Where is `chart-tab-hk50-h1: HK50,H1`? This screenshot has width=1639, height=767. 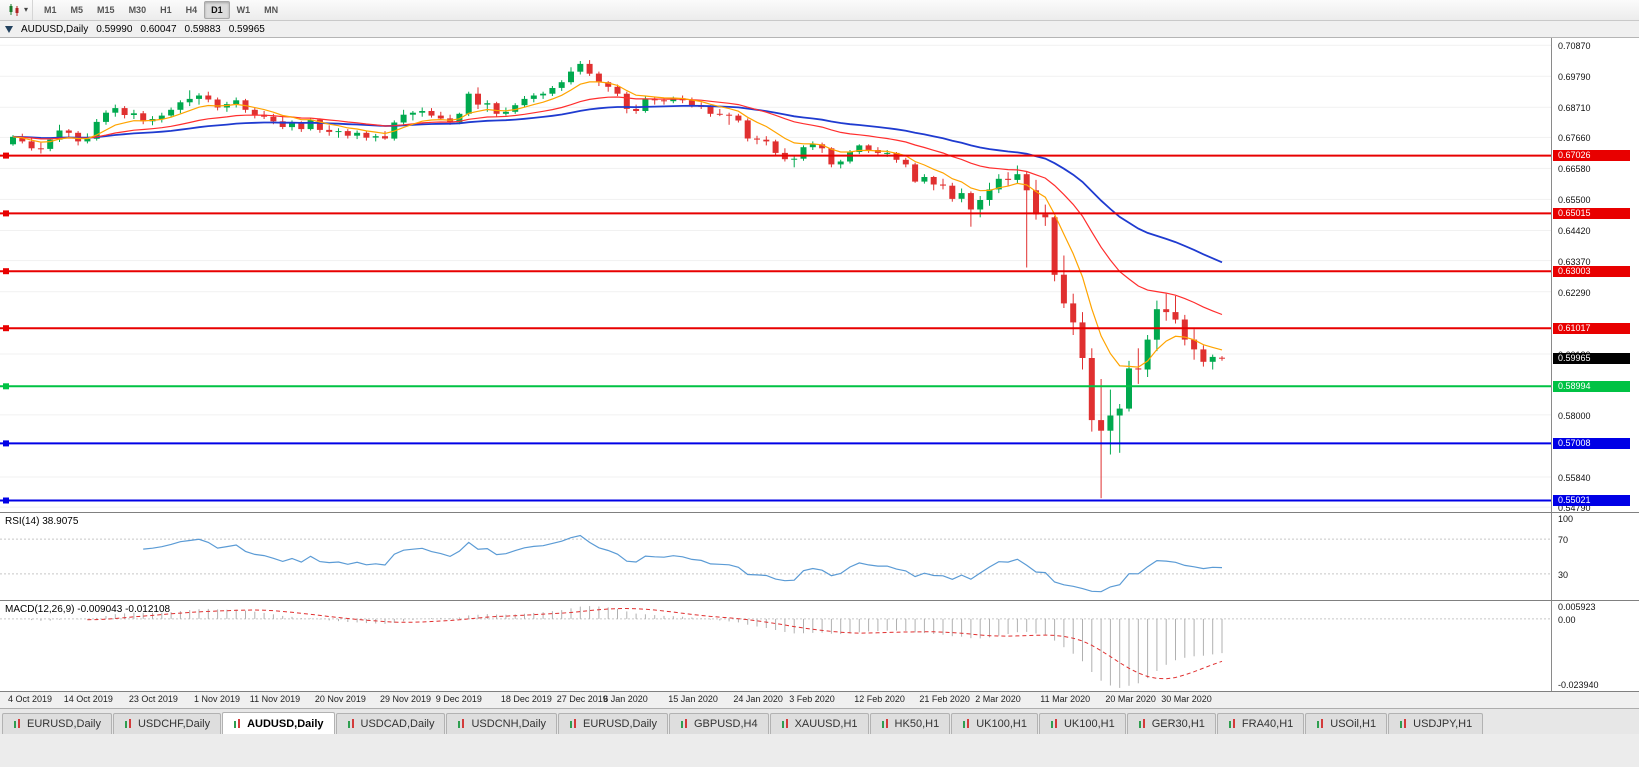 chart-tab-hk50-h1: HK50,H1 is located at coordinates (910, 723).